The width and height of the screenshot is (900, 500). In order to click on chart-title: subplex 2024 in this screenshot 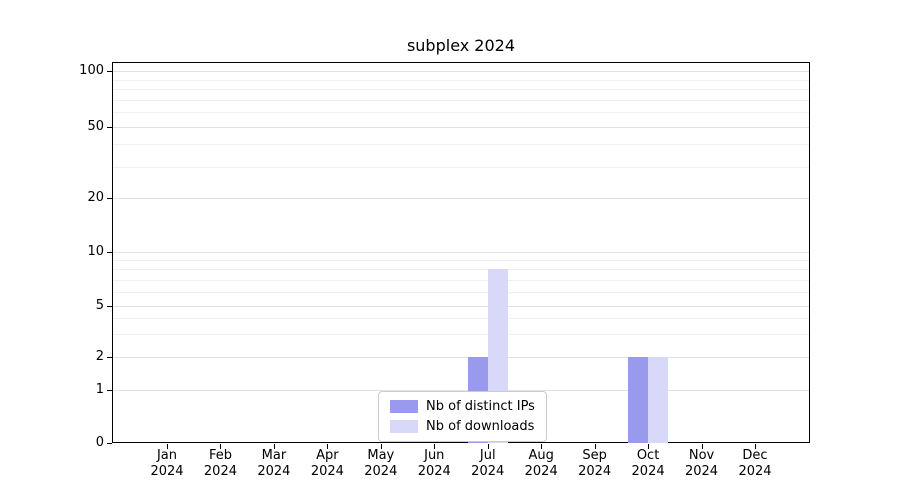, I will do `click(461, 45)`.